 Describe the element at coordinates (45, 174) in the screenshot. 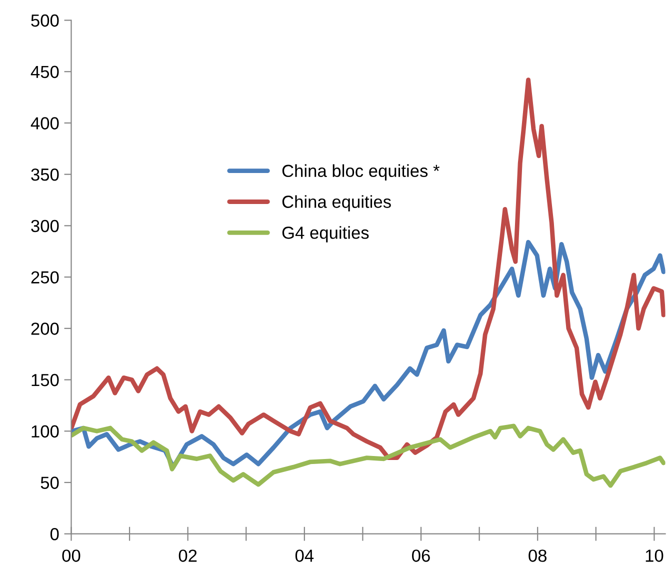

I see `y-tick-label: 350` at that location.